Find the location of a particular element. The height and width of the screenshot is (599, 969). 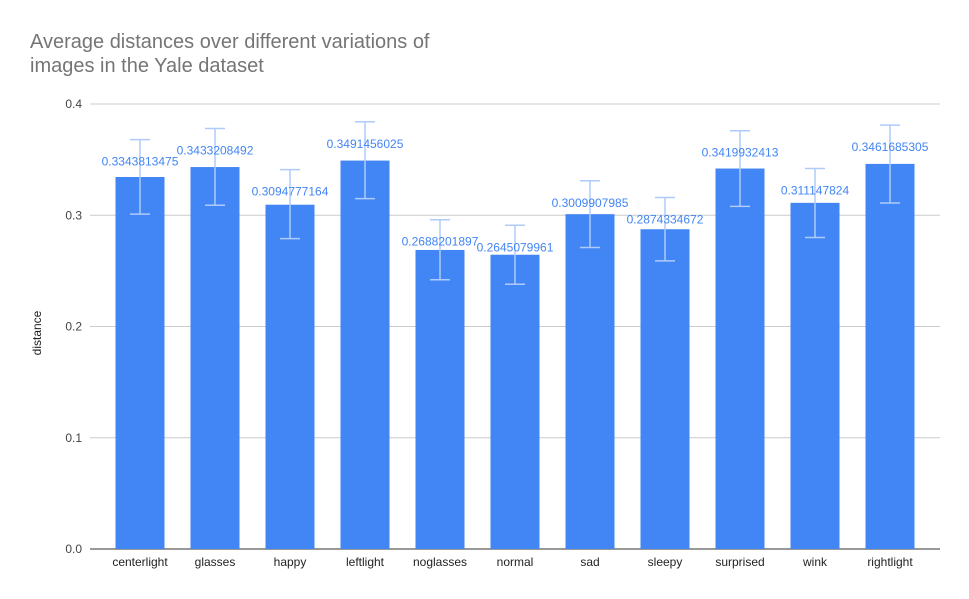

bar-leftlight is located at coordinates (365, 355).